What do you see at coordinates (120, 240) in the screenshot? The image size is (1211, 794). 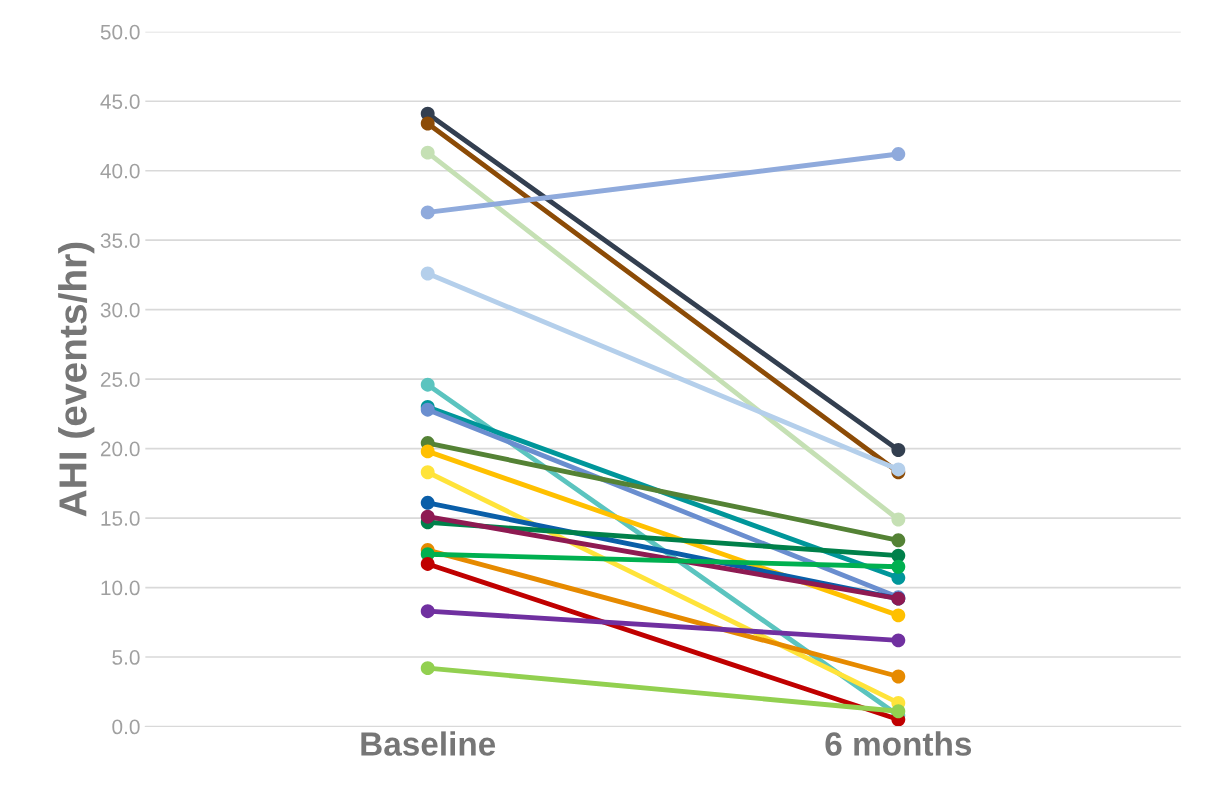 I see `y-tick-label: 35.0` at bounding box center [120, 240].